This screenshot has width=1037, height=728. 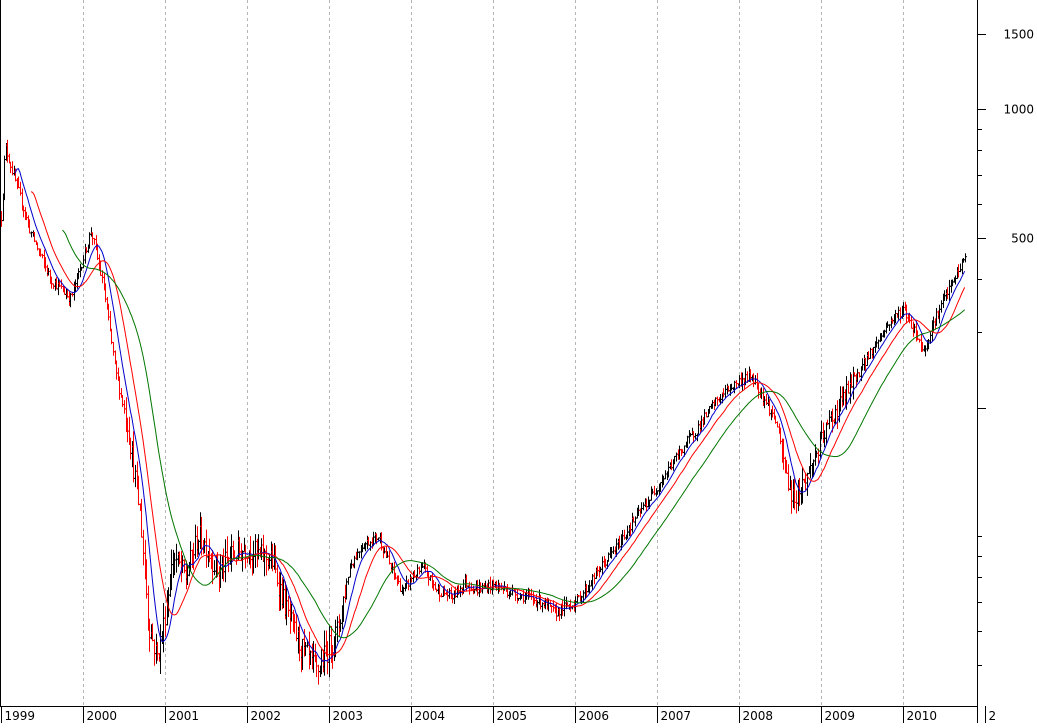 I want to click on y-tick-label: 500, so click(x=1022, y=239).